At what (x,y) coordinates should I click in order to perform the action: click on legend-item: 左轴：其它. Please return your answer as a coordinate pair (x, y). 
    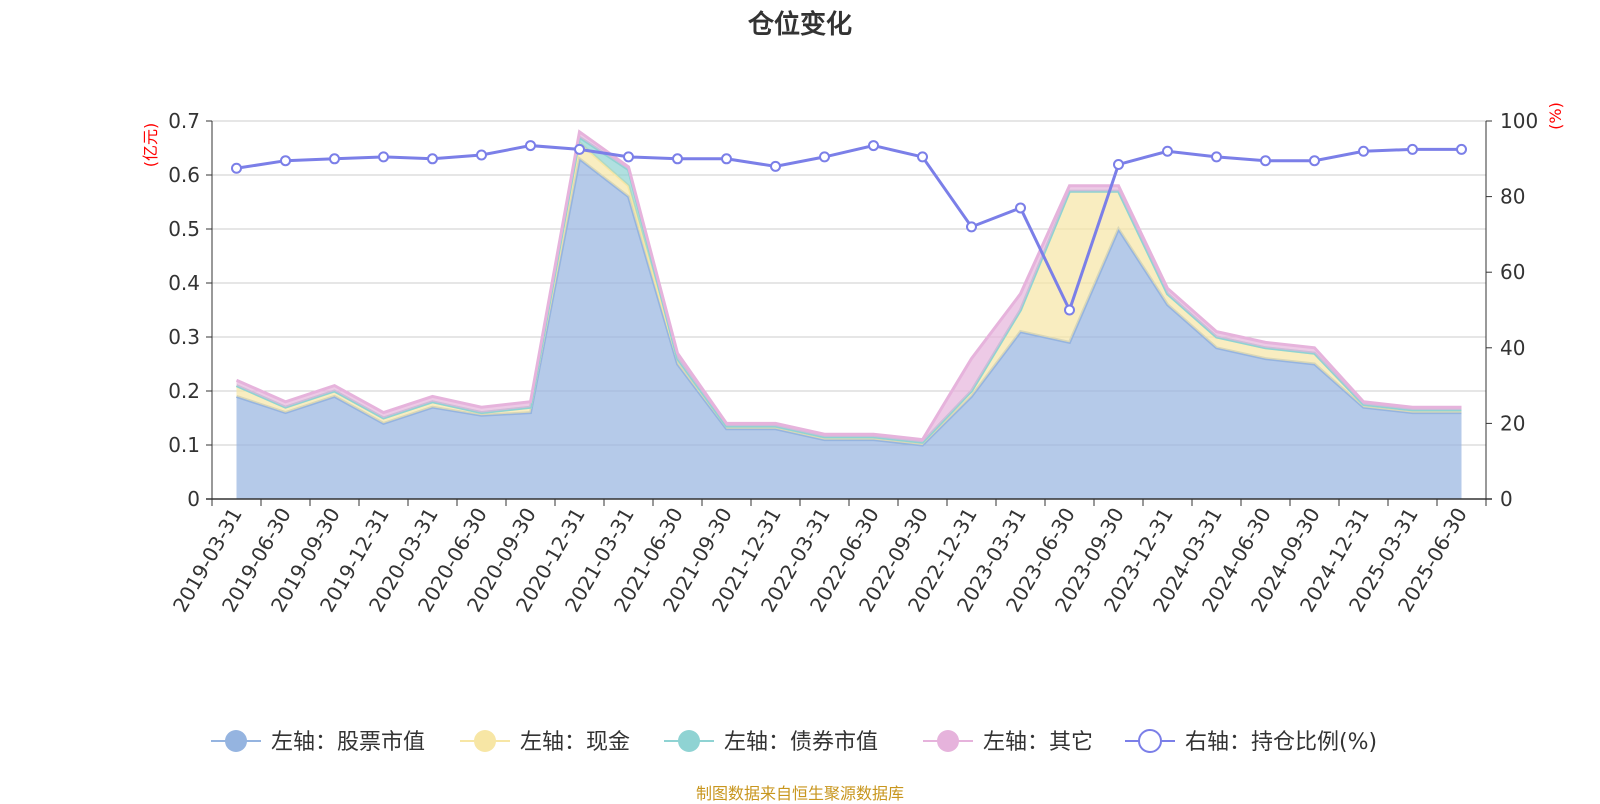
    Looking at the image, I should click on (1008, 742).